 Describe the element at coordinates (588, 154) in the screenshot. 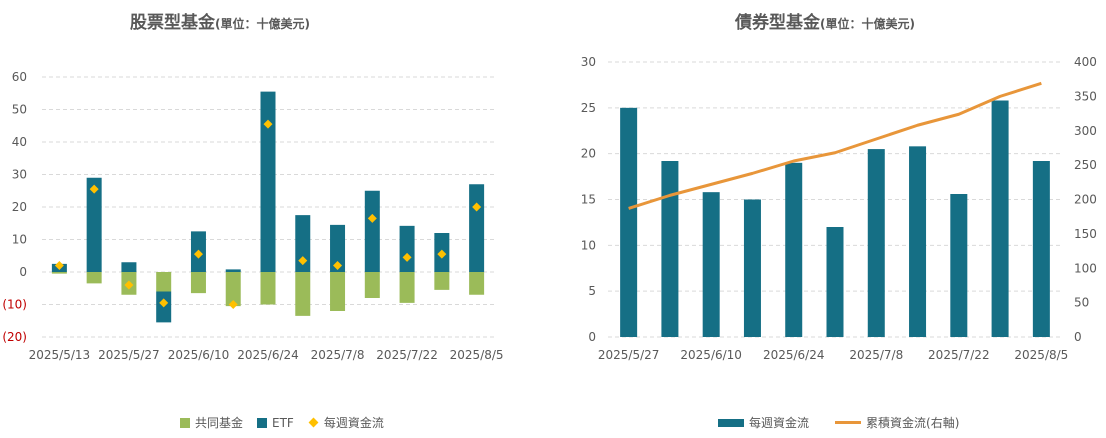

I see `bond-ytick-label: 20` at that location.